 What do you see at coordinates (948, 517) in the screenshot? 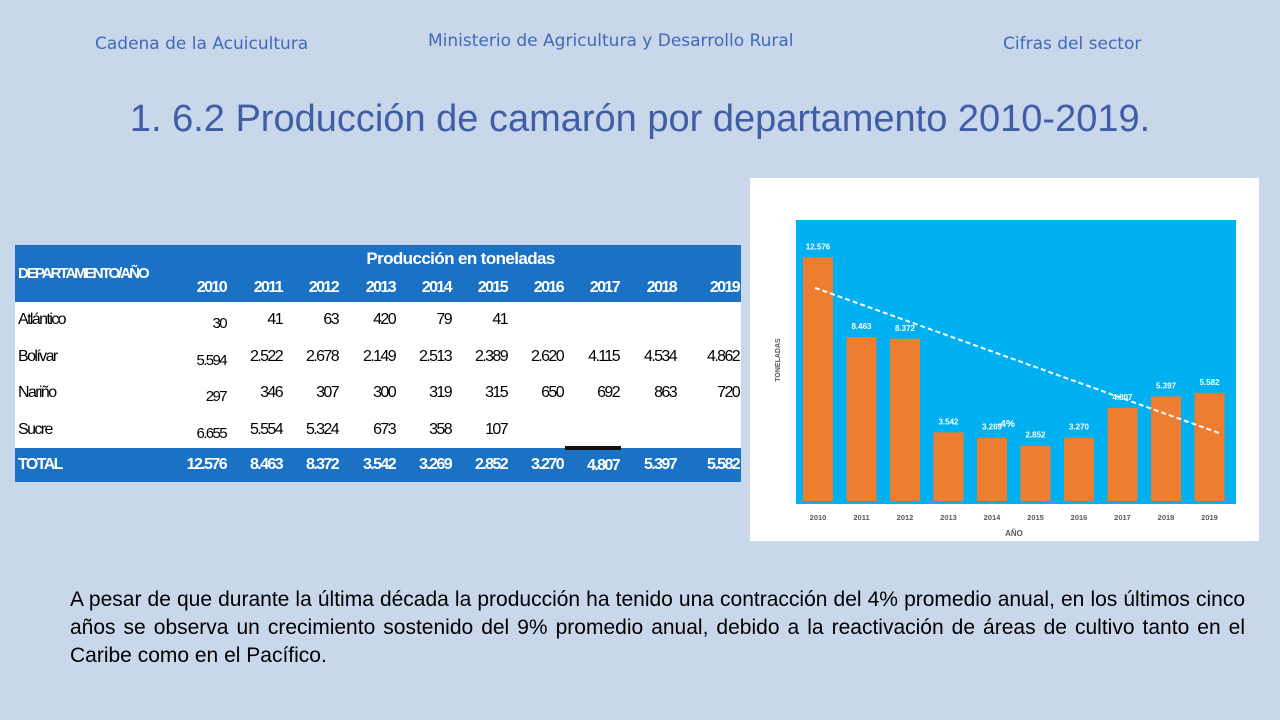
I see `x-tick-label: 2013` at bounding box center [948, 517].